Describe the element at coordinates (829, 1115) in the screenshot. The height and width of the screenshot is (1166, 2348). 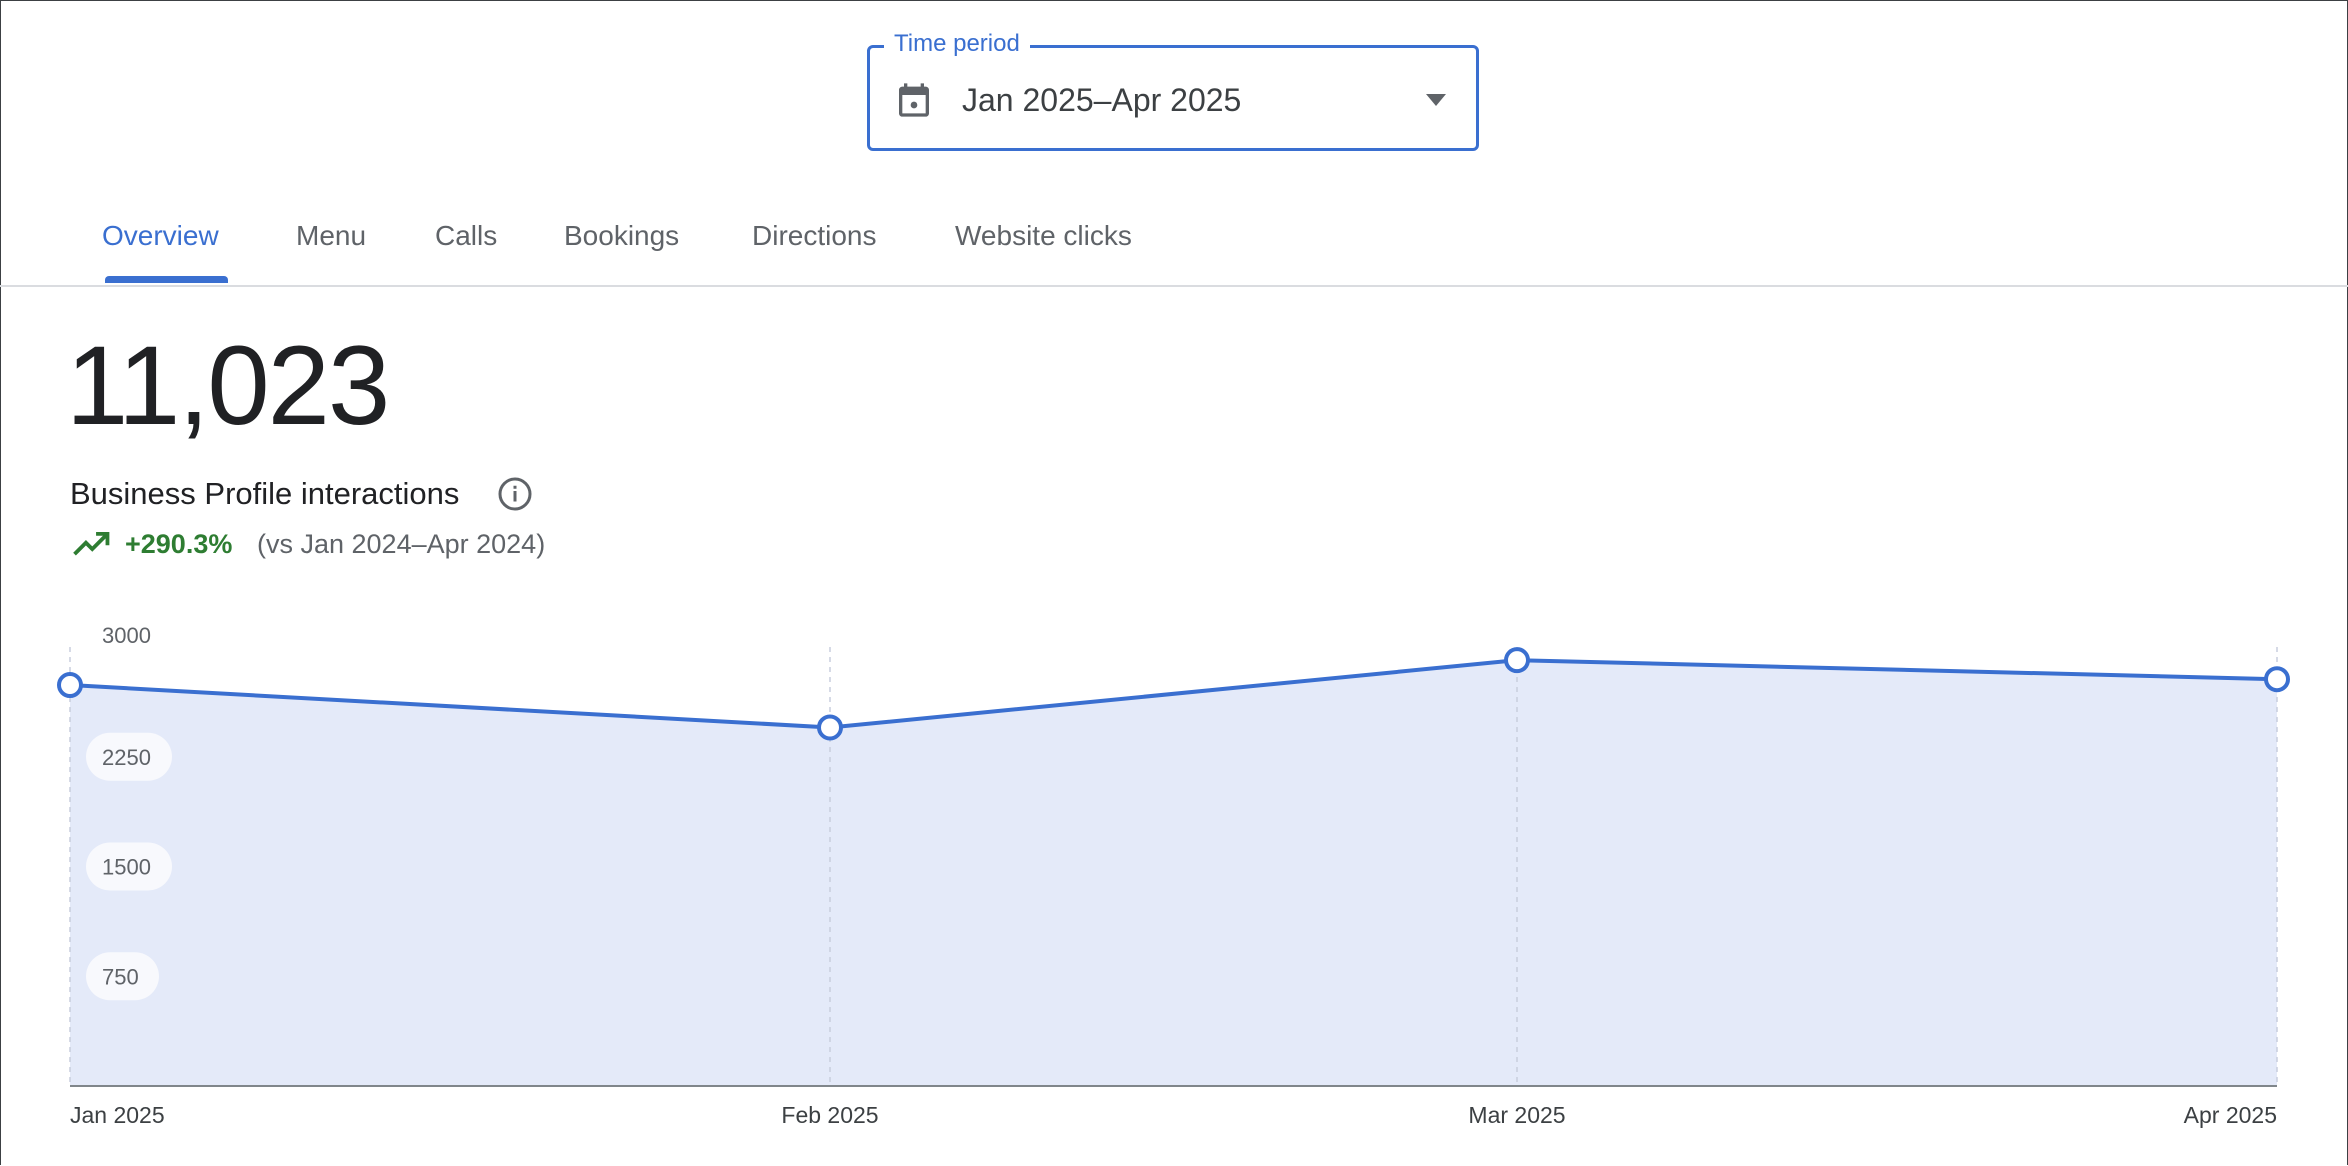
I see `x-tick-label-feb-2025: Feb 2025` at that location.